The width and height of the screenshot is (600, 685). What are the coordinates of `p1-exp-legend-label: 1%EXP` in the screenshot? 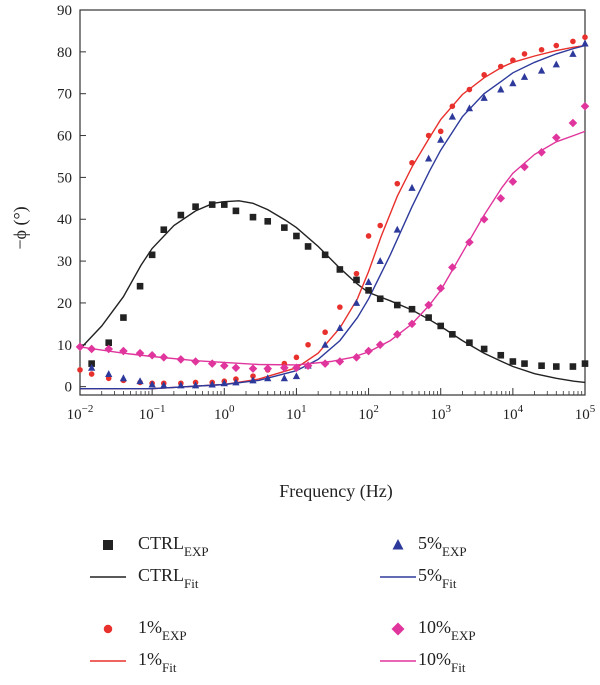 It's located at (162, 630).